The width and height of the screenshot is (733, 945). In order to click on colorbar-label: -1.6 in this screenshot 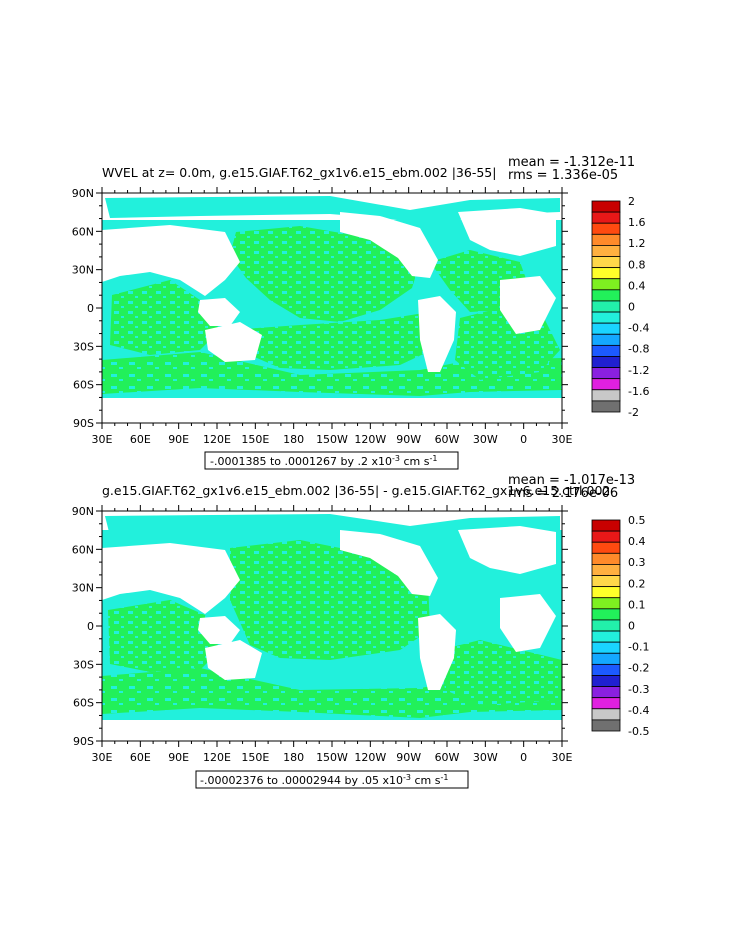, I will do `click(638, 391)`.